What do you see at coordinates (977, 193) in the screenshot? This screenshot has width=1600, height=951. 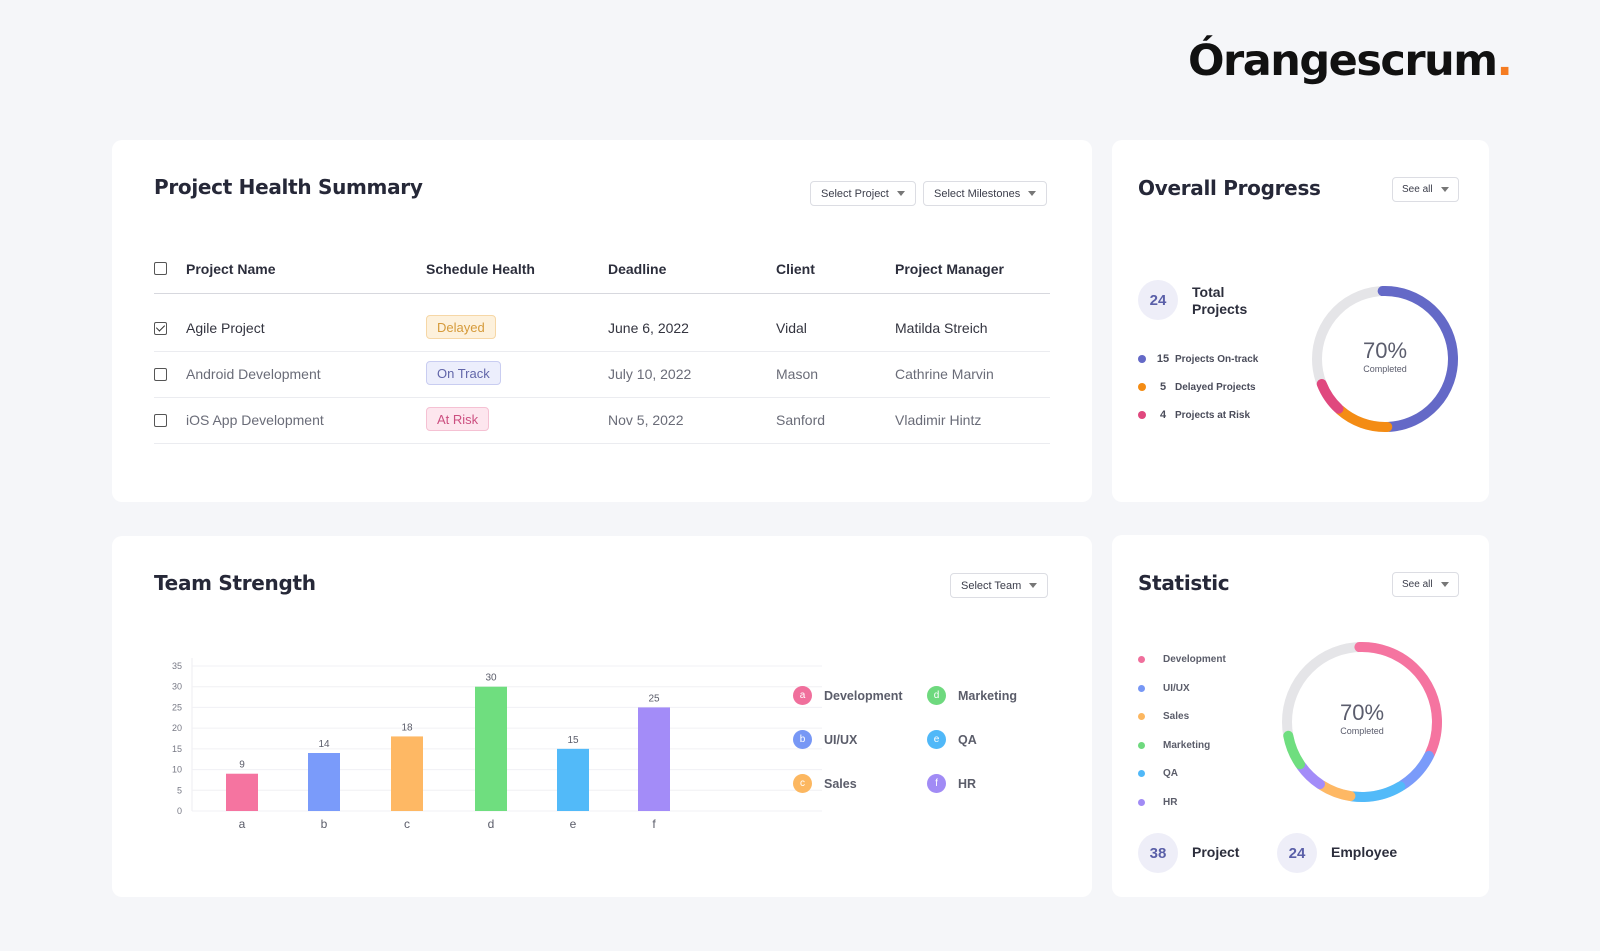 I see `dropdown-label: Select Milestones` at bounding box center [977, 193].